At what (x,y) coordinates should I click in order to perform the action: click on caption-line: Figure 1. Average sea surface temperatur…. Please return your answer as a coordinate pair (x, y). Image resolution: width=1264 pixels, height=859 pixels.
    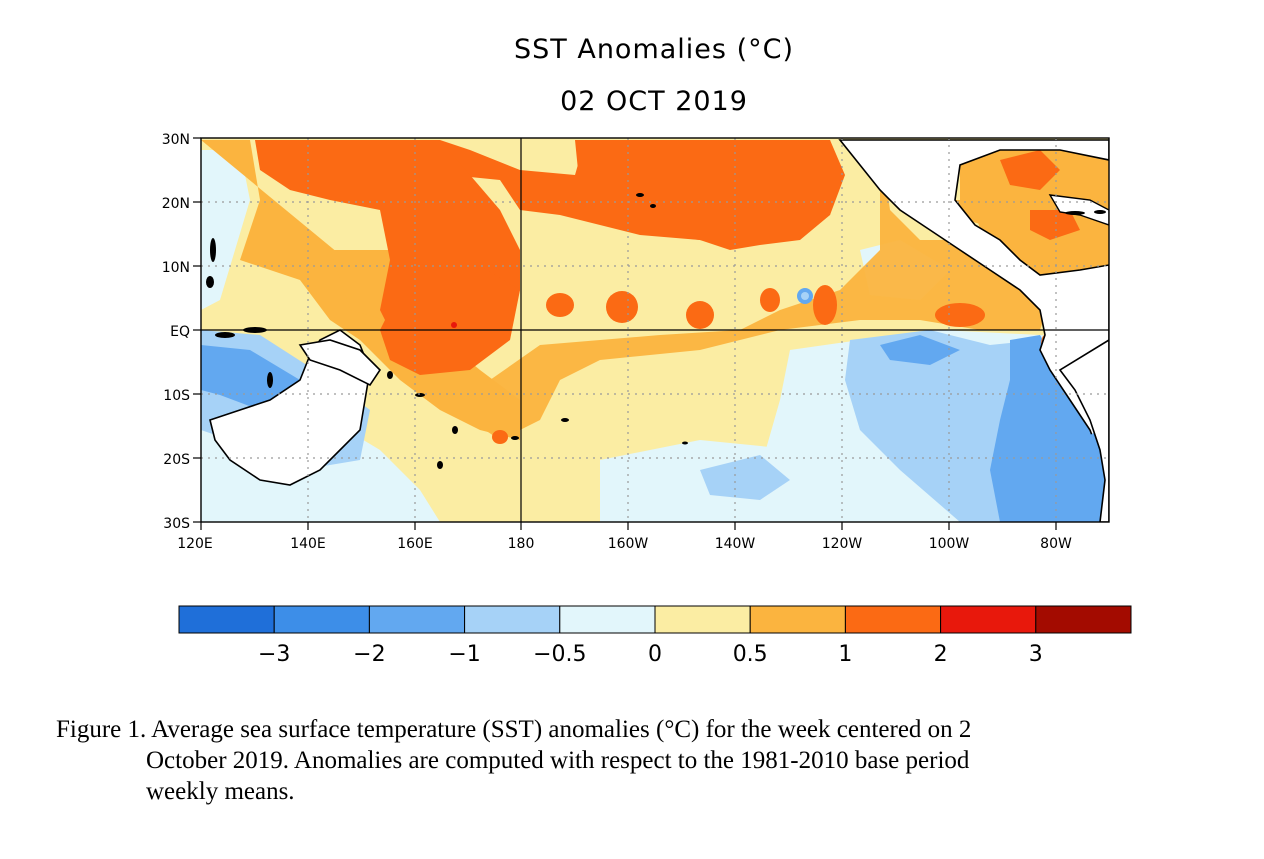
    Looking at the image, I should click on (514, 729).